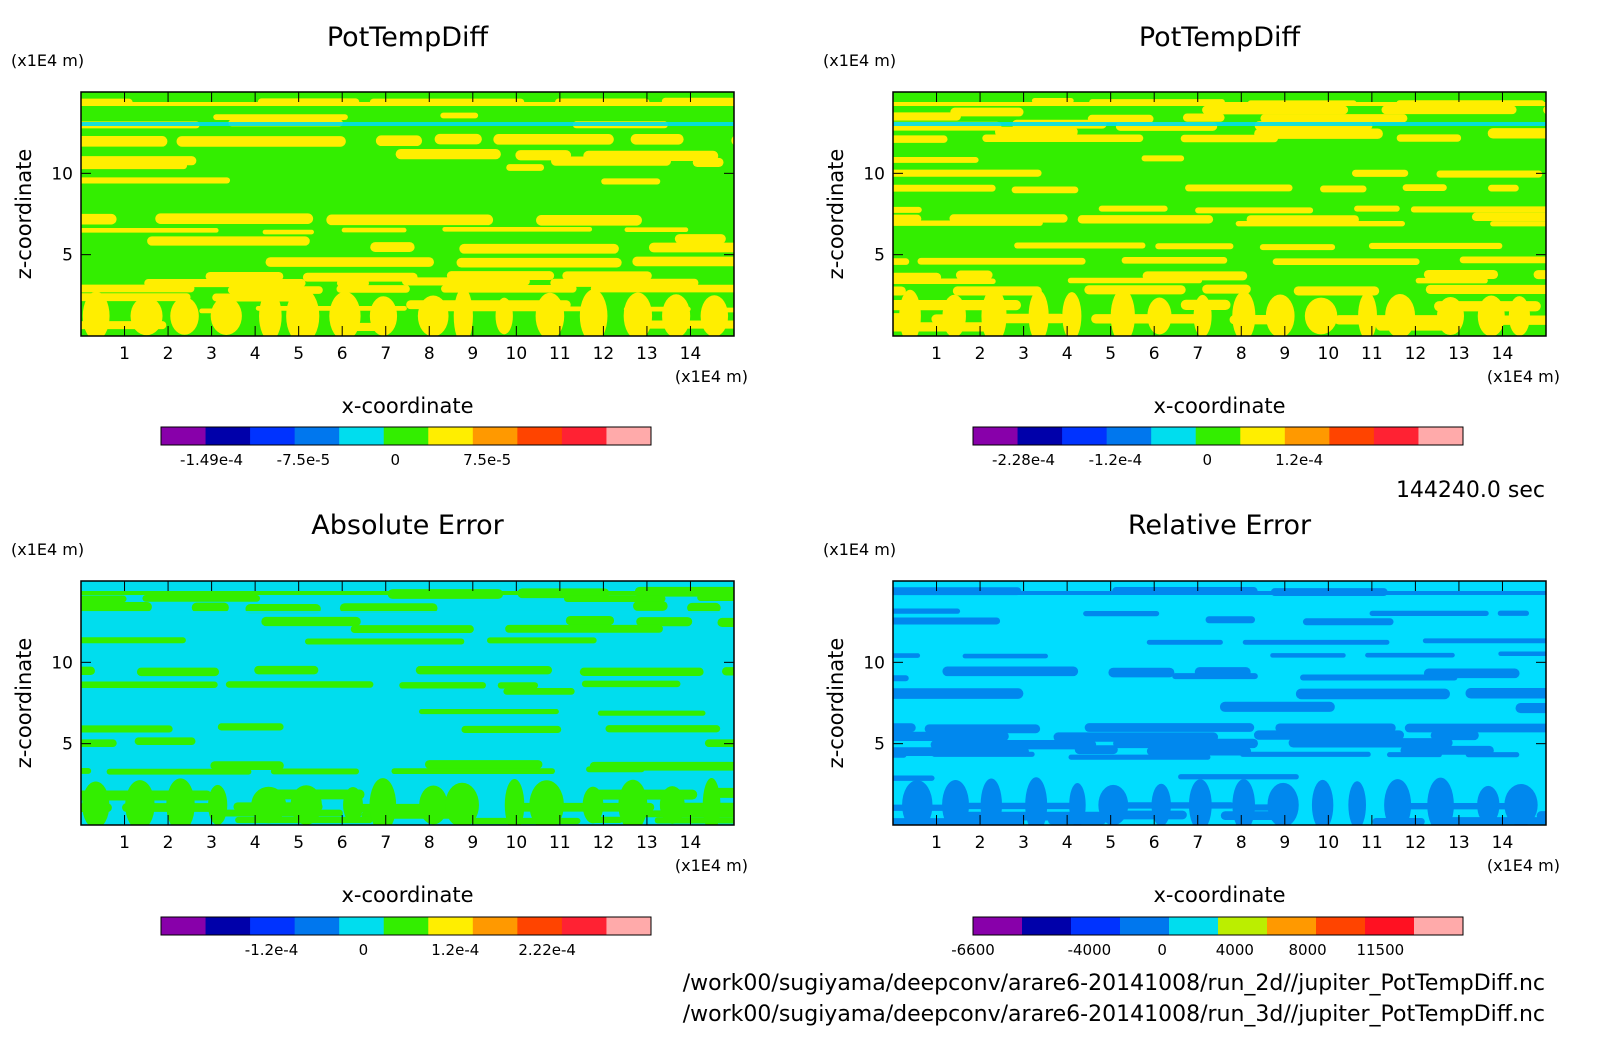 This screenshot has width=1604, height=1054. What do you see at coordinates (429, 354) in the screenshot?
I see `x-tick-label: 8` at bounding box center [429, 354].